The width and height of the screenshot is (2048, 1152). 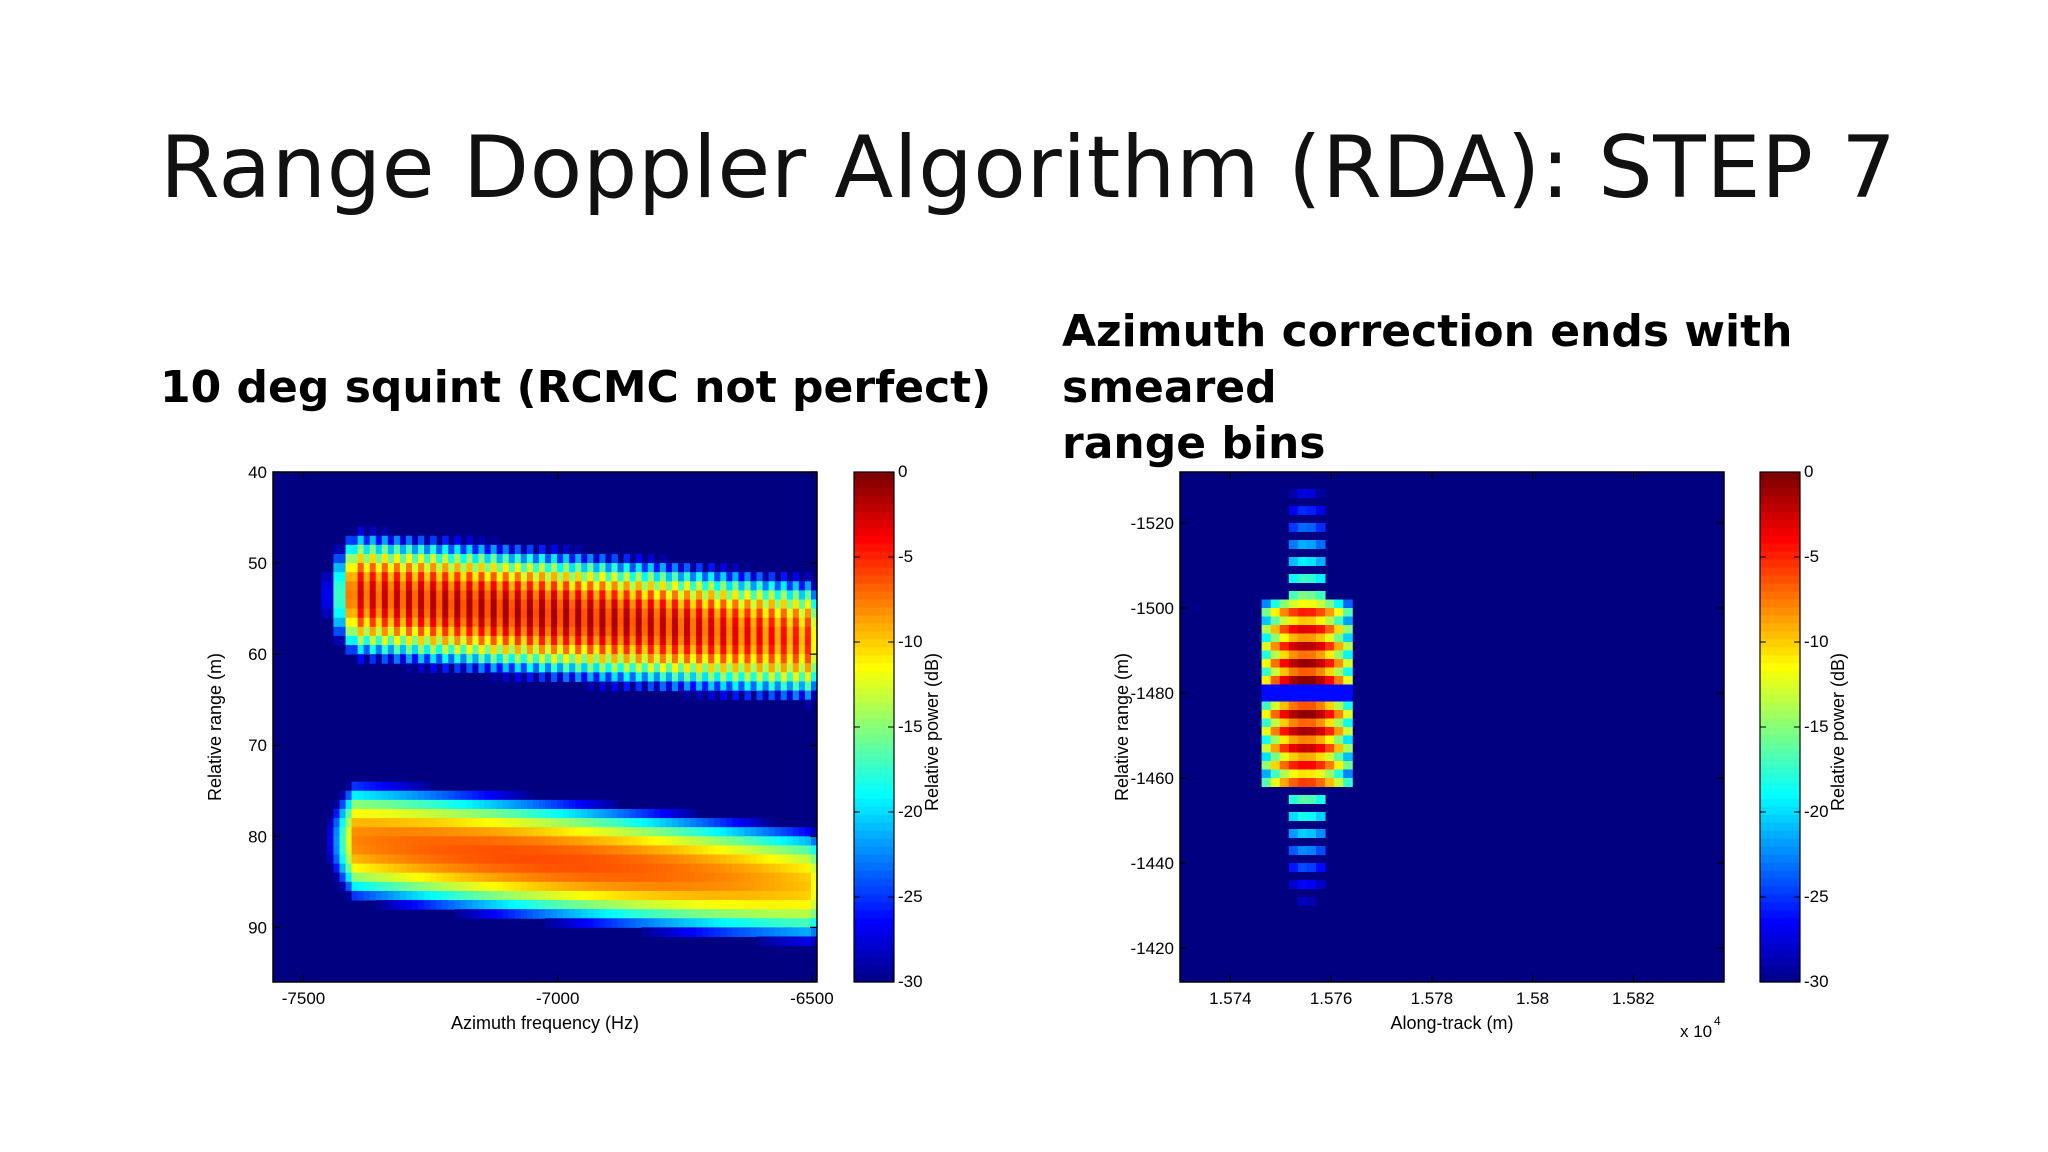 I want to click on c2-colorbar-tick-label: 0, so click(x=1808, y=471).